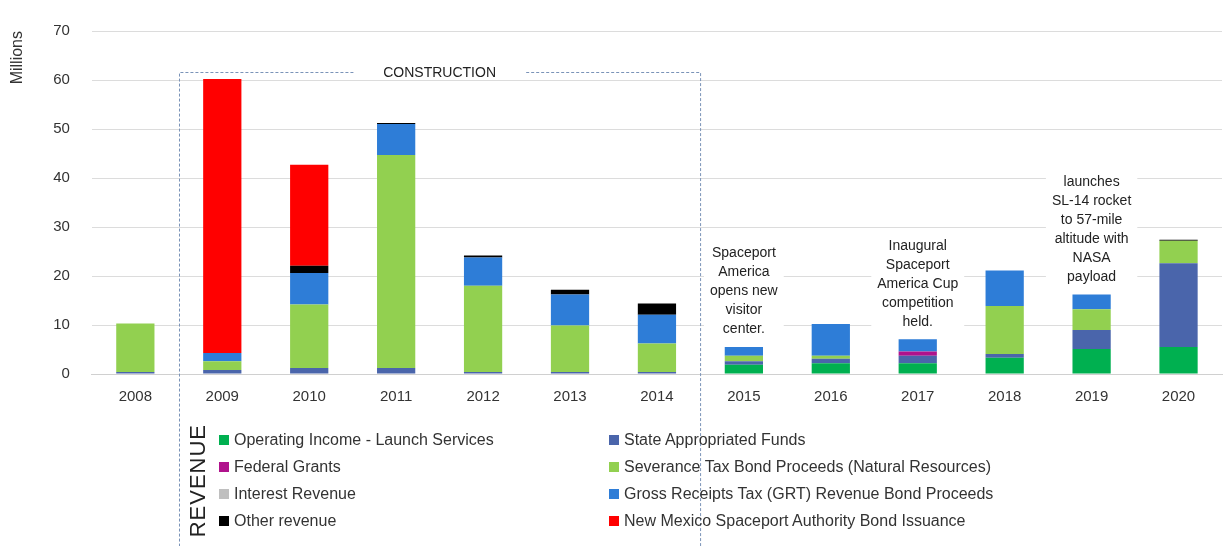 This screenshot has width=1232, height=546. I want to click on y-tick-label: 0, so click(65, 373).